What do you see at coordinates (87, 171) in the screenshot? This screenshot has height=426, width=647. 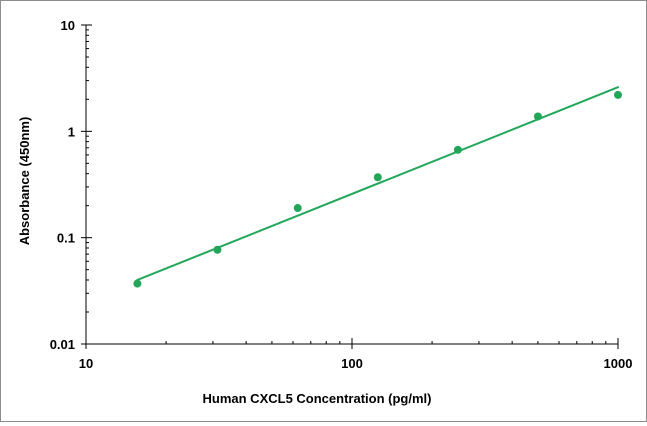 I see `y-minor-ticks` at bounding box center [87, 171].